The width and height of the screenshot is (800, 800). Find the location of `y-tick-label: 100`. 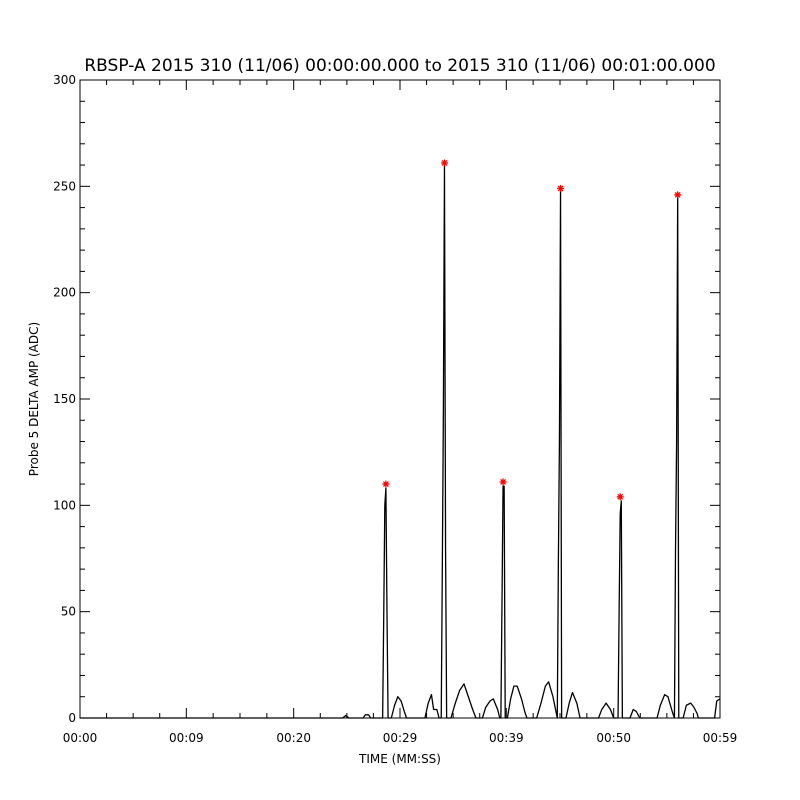

y-tick-label: 100 is located at coordinates (64, 505).